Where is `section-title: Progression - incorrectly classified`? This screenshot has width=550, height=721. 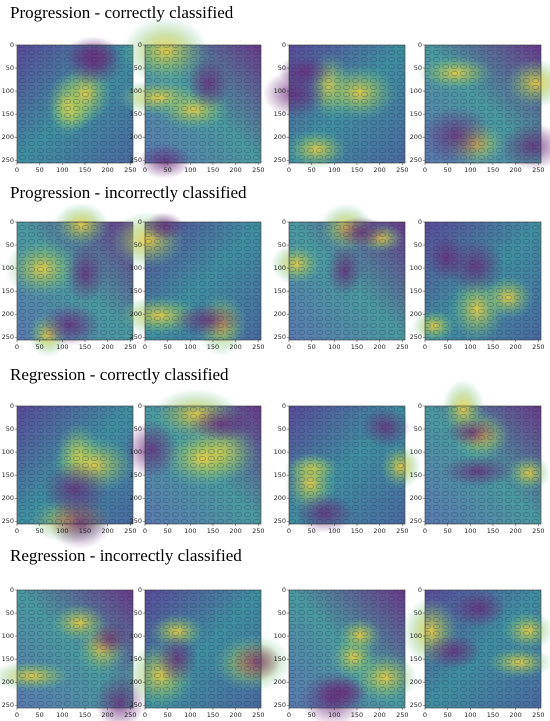
section-title: Progression - incorrectly classified is located at coordinates (128, 192).